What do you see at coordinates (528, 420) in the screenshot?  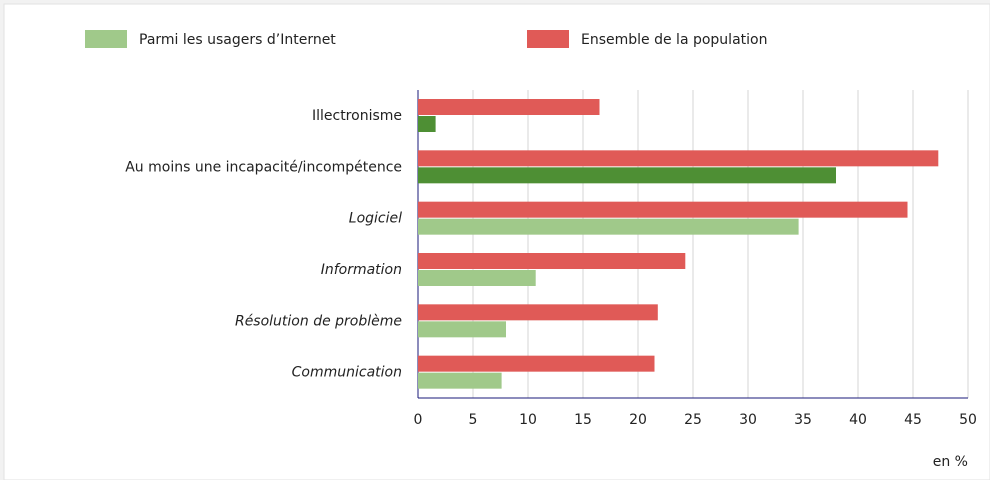 I see `x-tick-label: 10` at bounding box center [528, 420].